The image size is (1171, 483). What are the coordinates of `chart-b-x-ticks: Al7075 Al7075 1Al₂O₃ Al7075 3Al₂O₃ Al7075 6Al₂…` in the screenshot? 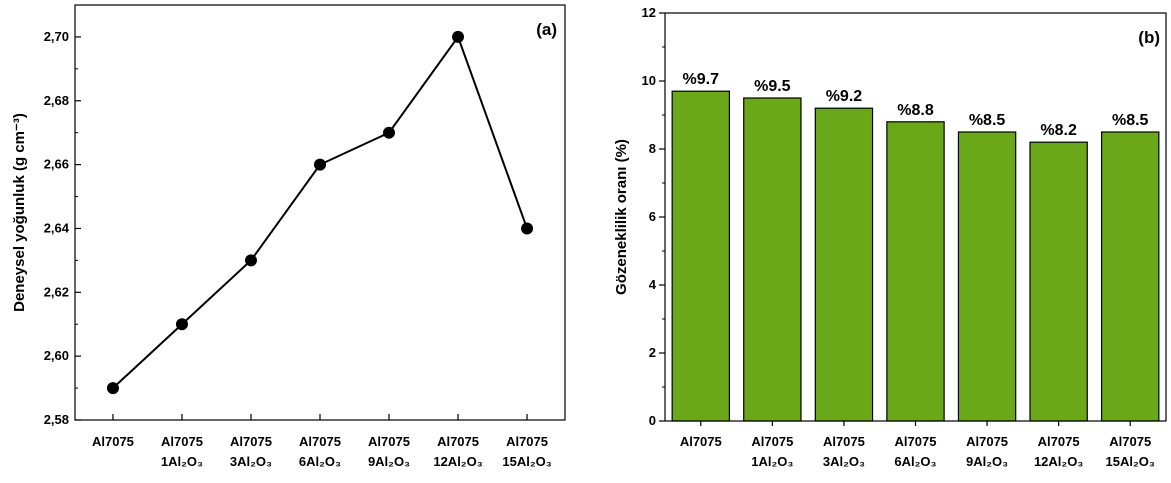 It's located at (917, 445).